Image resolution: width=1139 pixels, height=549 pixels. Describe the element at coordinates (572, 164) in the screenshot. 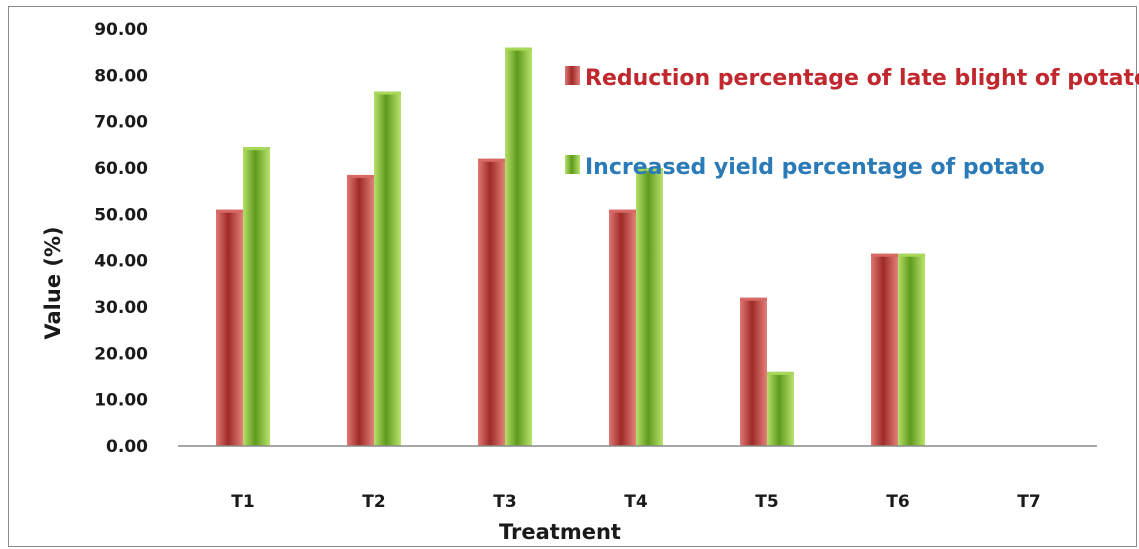

I see `legend-swatch-yield` at that location.